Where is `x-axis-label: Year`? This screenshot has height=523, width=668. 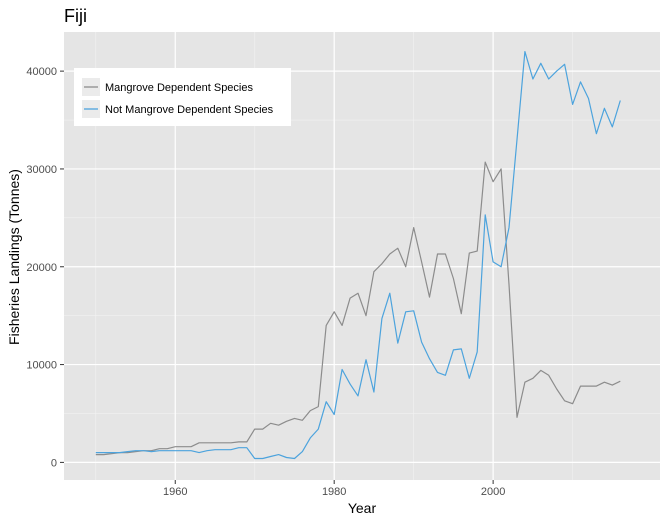
x-axis-label: Year is located at coordinates (362, 508).